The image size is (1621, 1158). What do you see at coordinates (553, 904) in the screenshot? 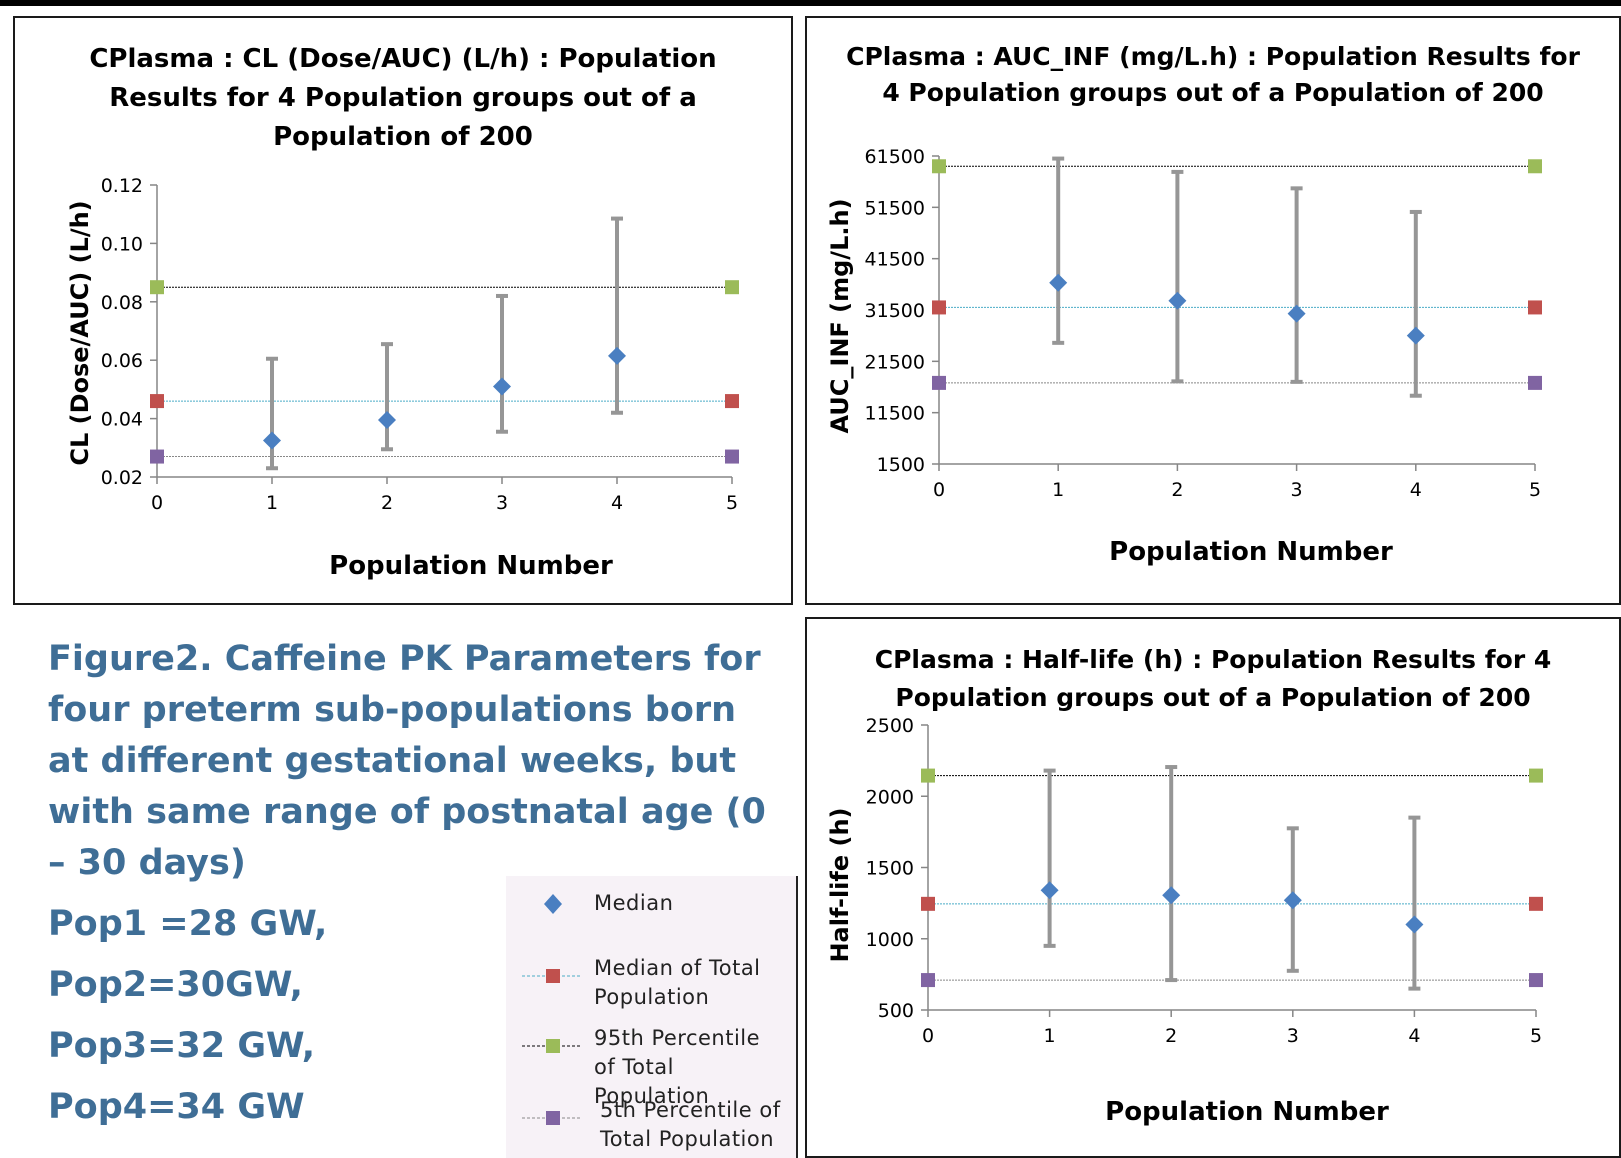
I see `legend-marker-median` at bounding box center [553, 904].